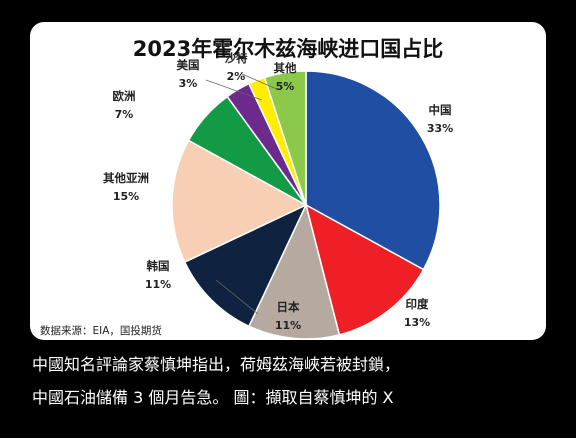  Describe the element at coordinates (124, 96) in the screenshot. I see `slice-name-label: 欧洲` at that location.